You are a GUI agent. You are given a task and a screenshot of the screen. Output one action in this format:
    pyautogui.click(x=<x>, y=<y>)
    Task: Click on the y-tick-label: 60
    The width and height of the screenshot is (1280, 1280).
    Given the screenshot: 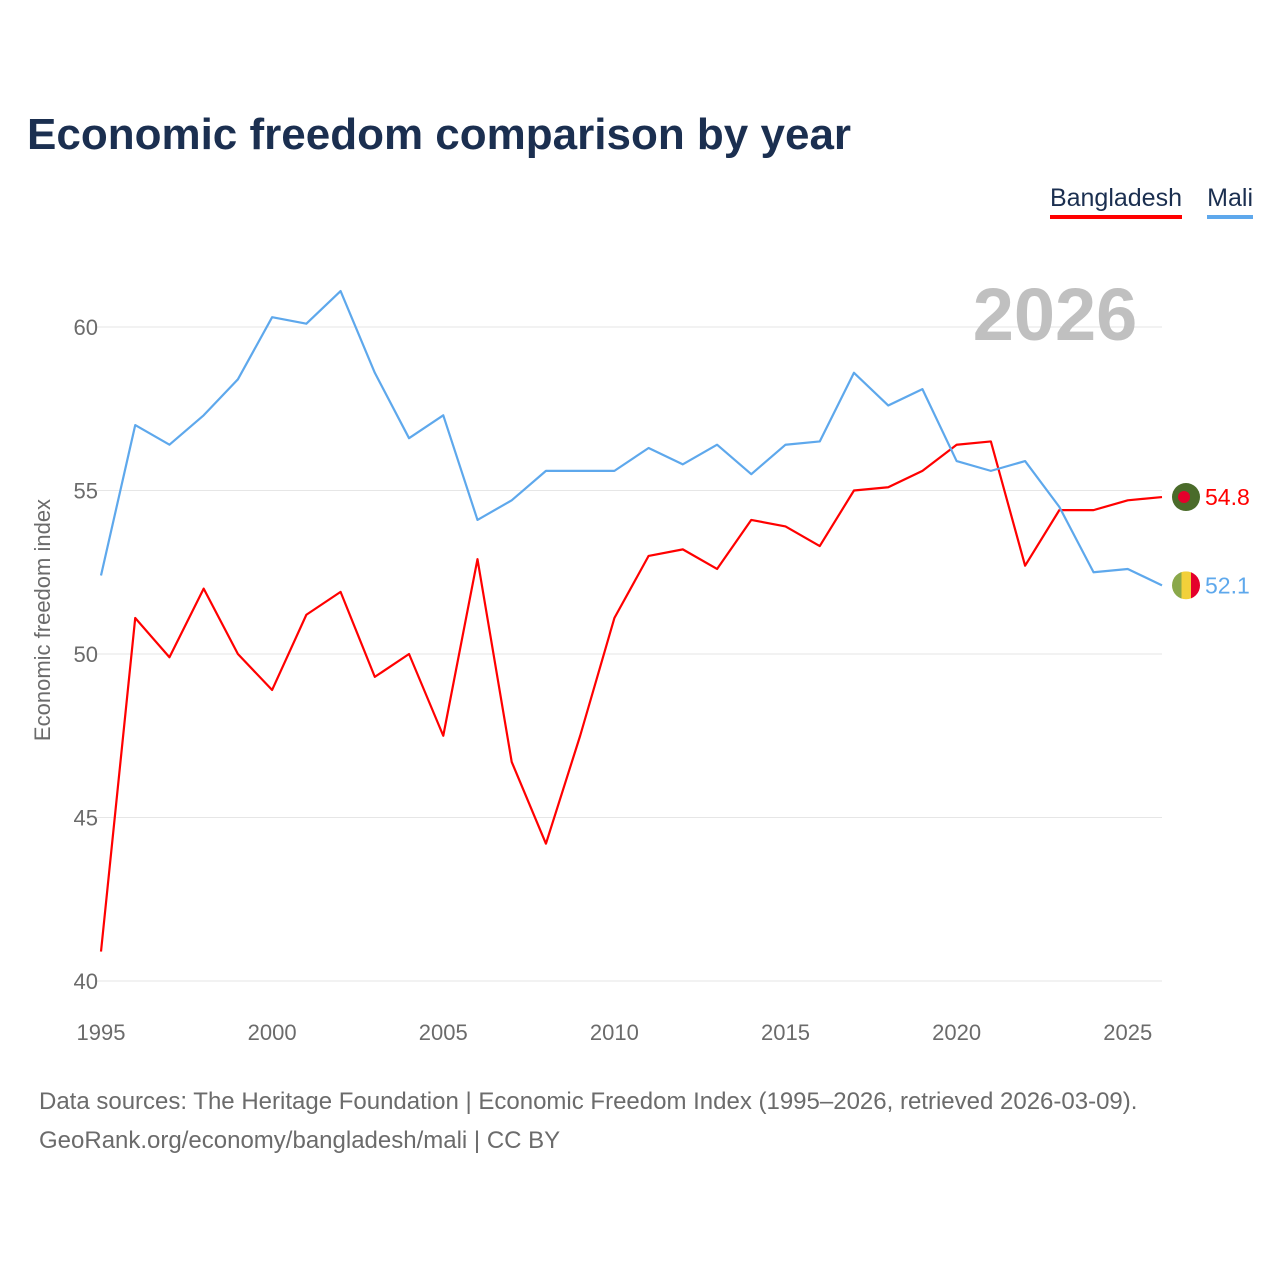 What is the action you would take?
    pyautogui.click(x=86, y=327)
    